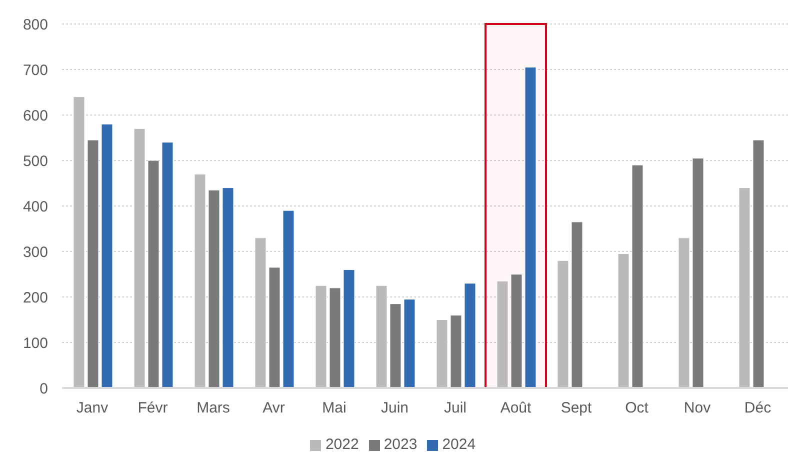 The height and width of the screenshot is (453, 805). Describe the element at coordinates (35, 70) in the screenshot. I see `y-tick-label: 700` at that location.